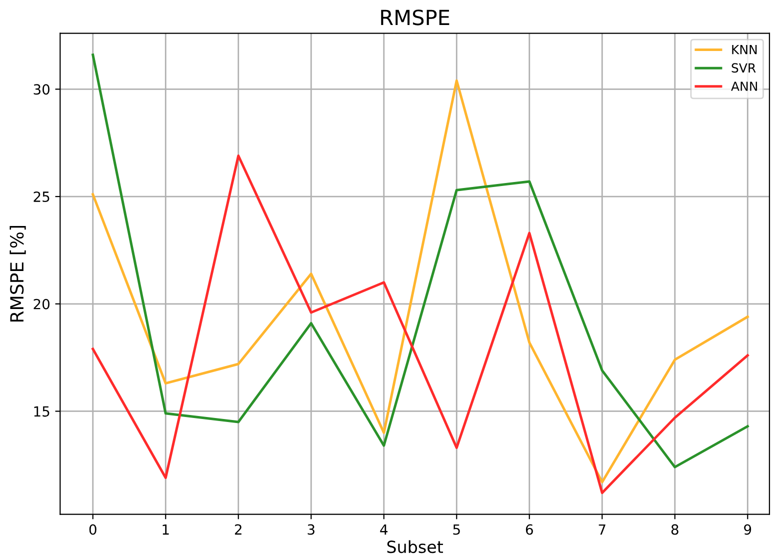 The image size is (771, 556). I want to click on y-tick-label: 25, so click(42, 197).